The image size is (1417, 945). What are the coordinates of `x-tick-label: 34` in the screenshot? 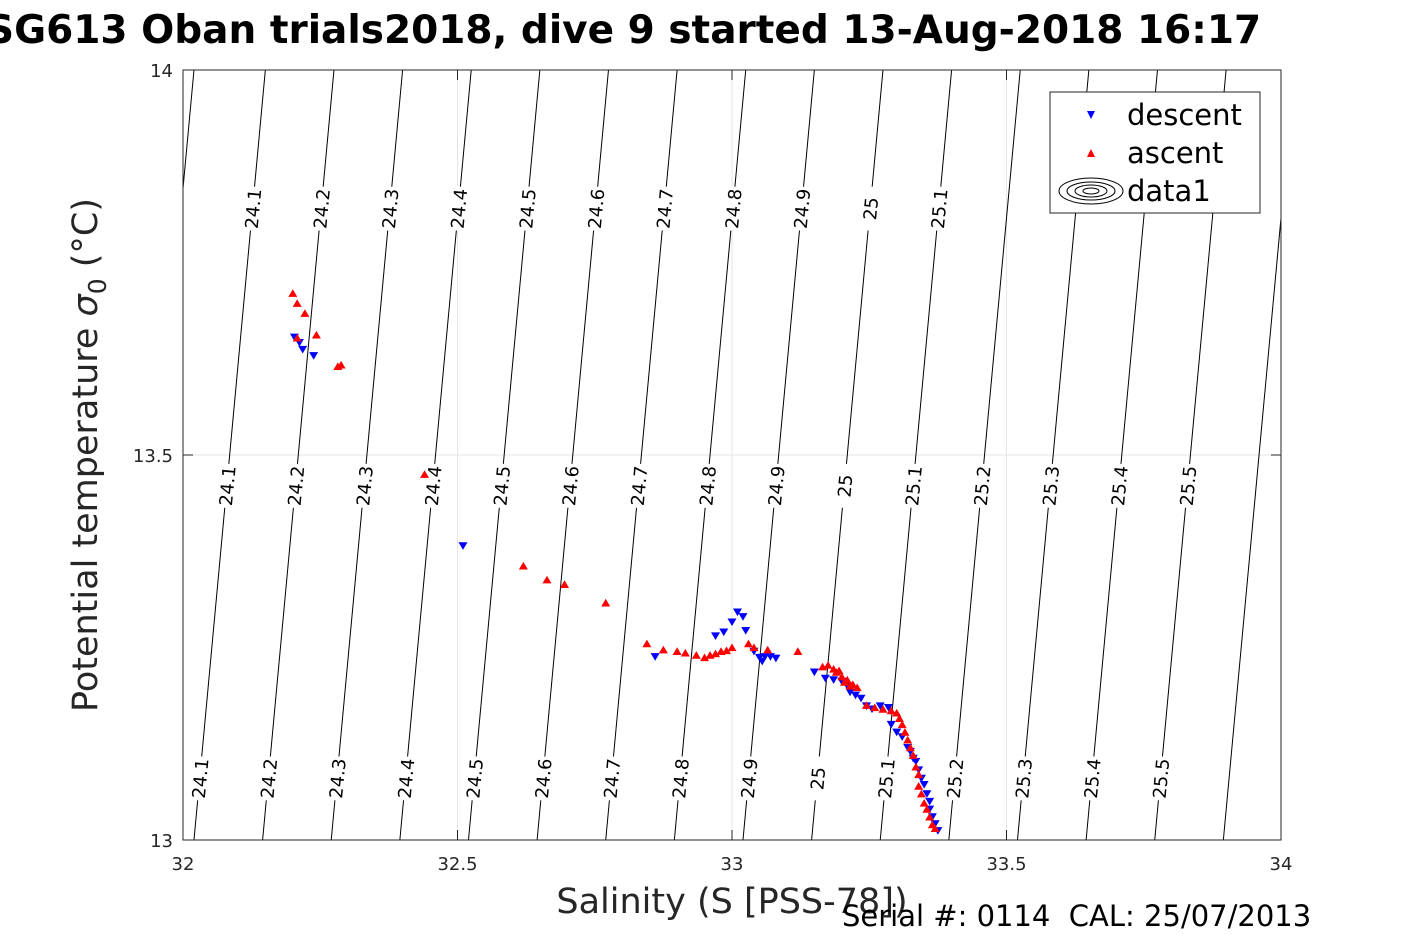 It's located at (1281, 864).